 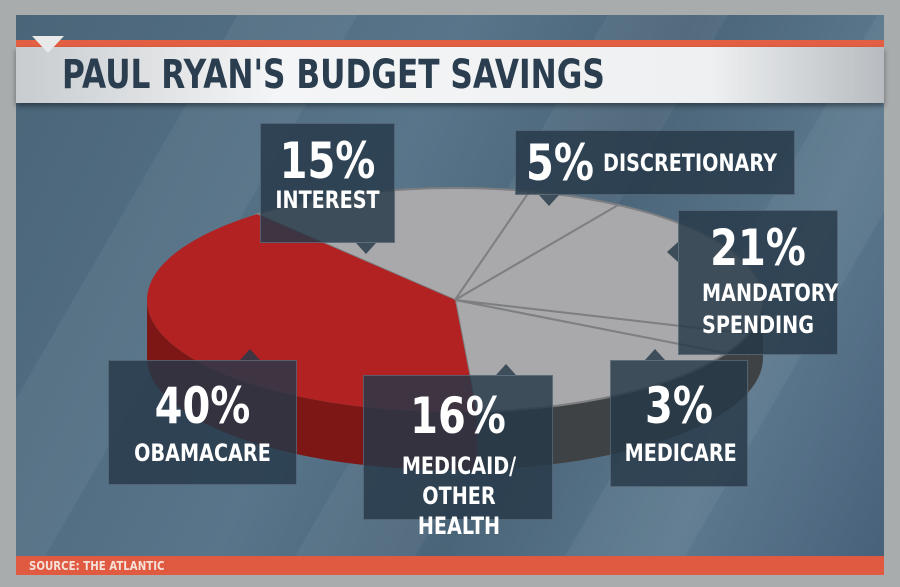 What do you see at coordinates (327, 161) in the screenshot?
I see `pct-interest: 15%` at bounding box center [327, 161].